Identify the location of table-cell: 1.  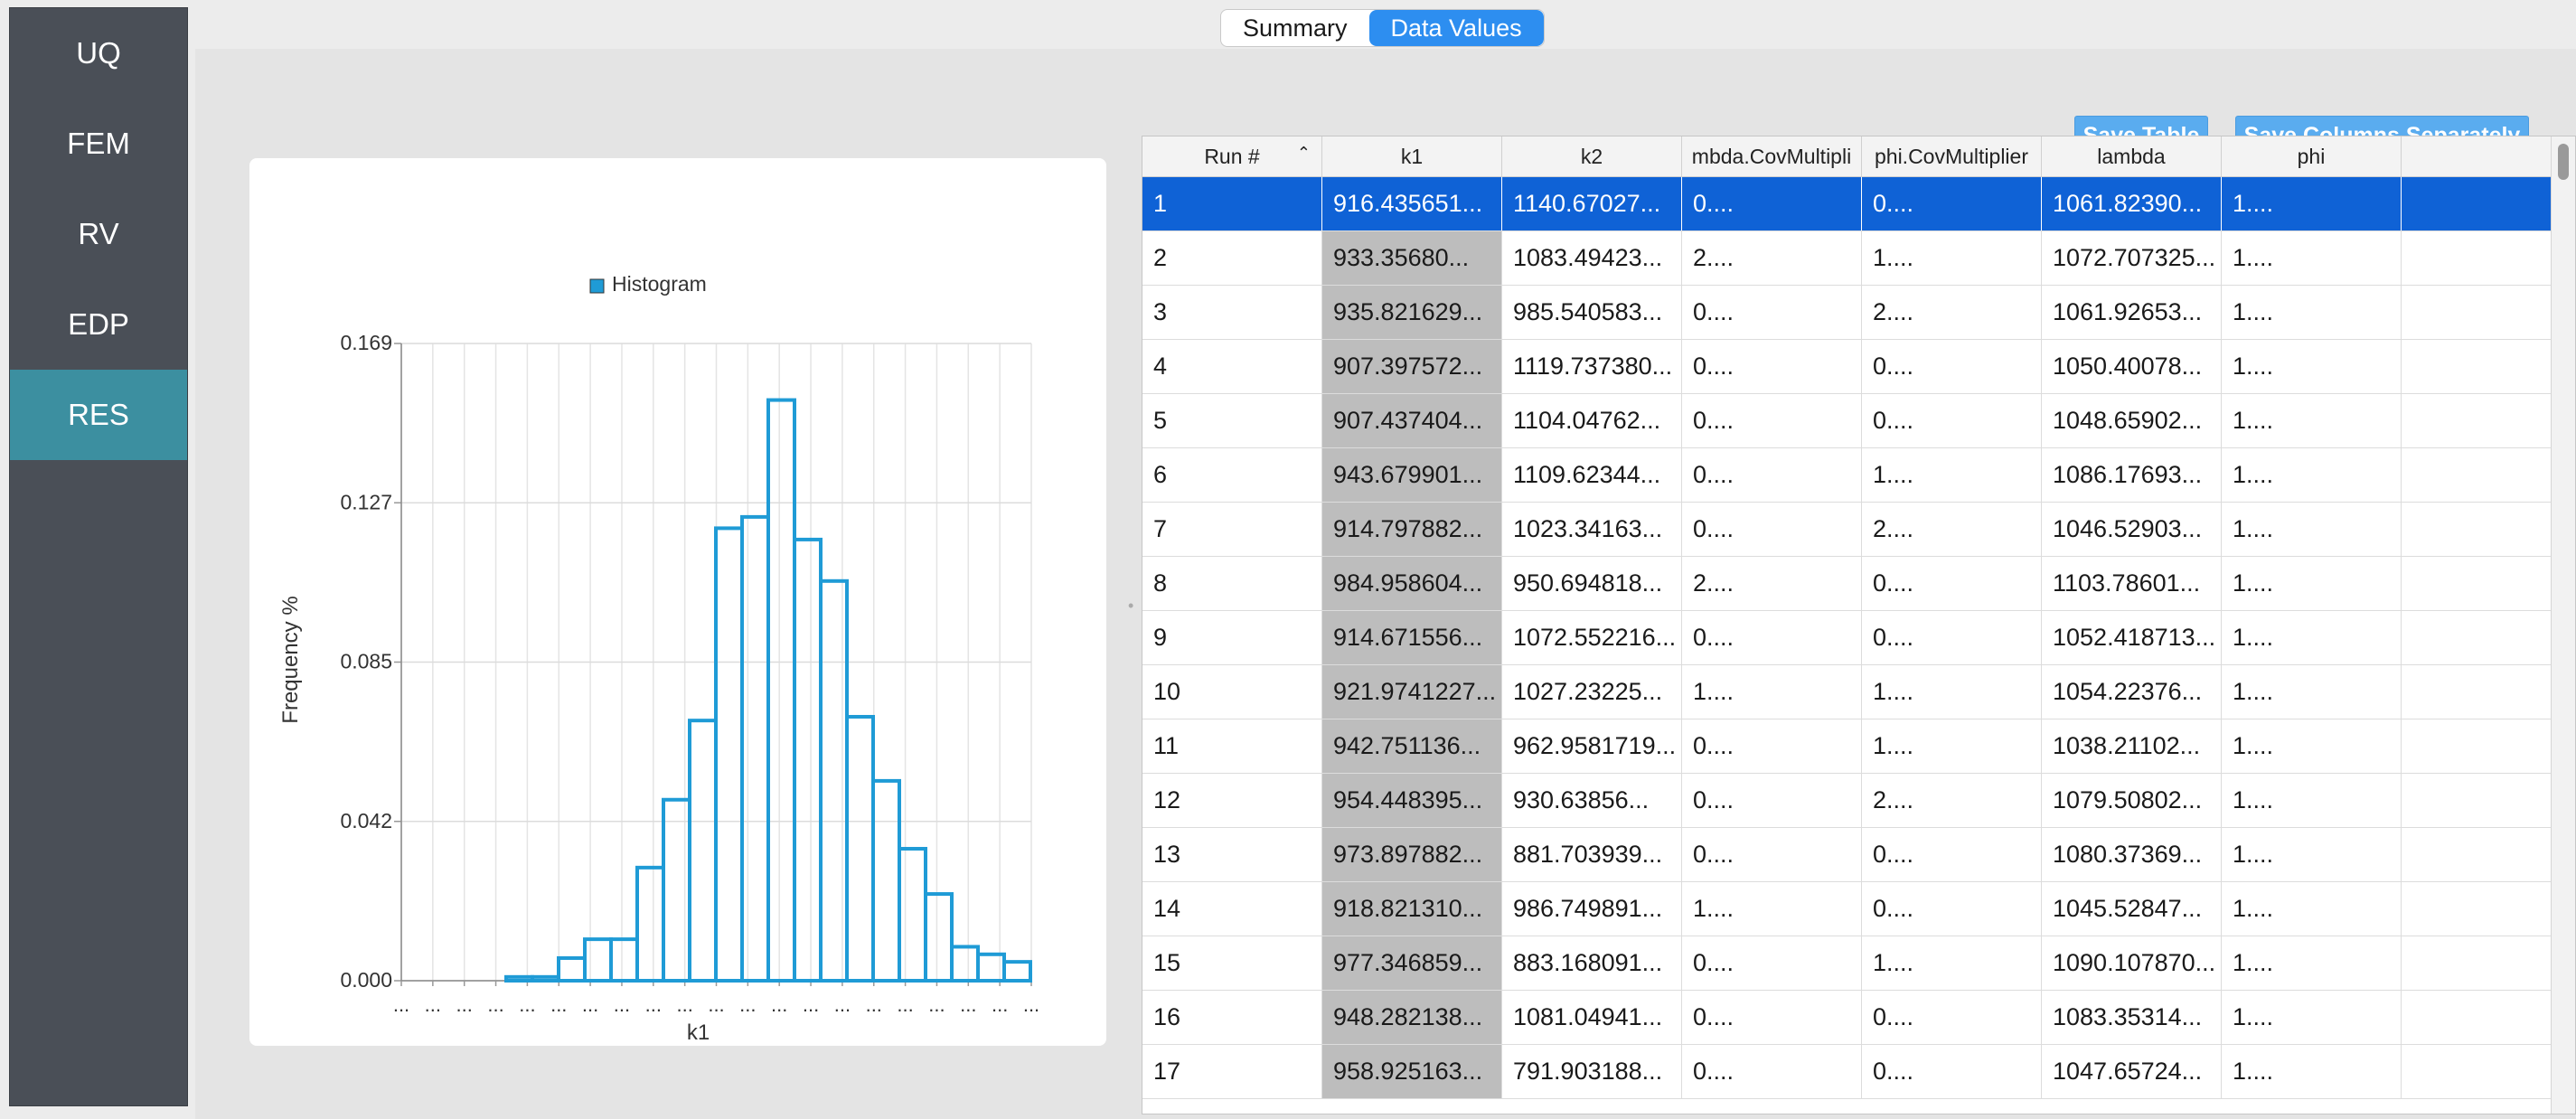
(1232, 203).